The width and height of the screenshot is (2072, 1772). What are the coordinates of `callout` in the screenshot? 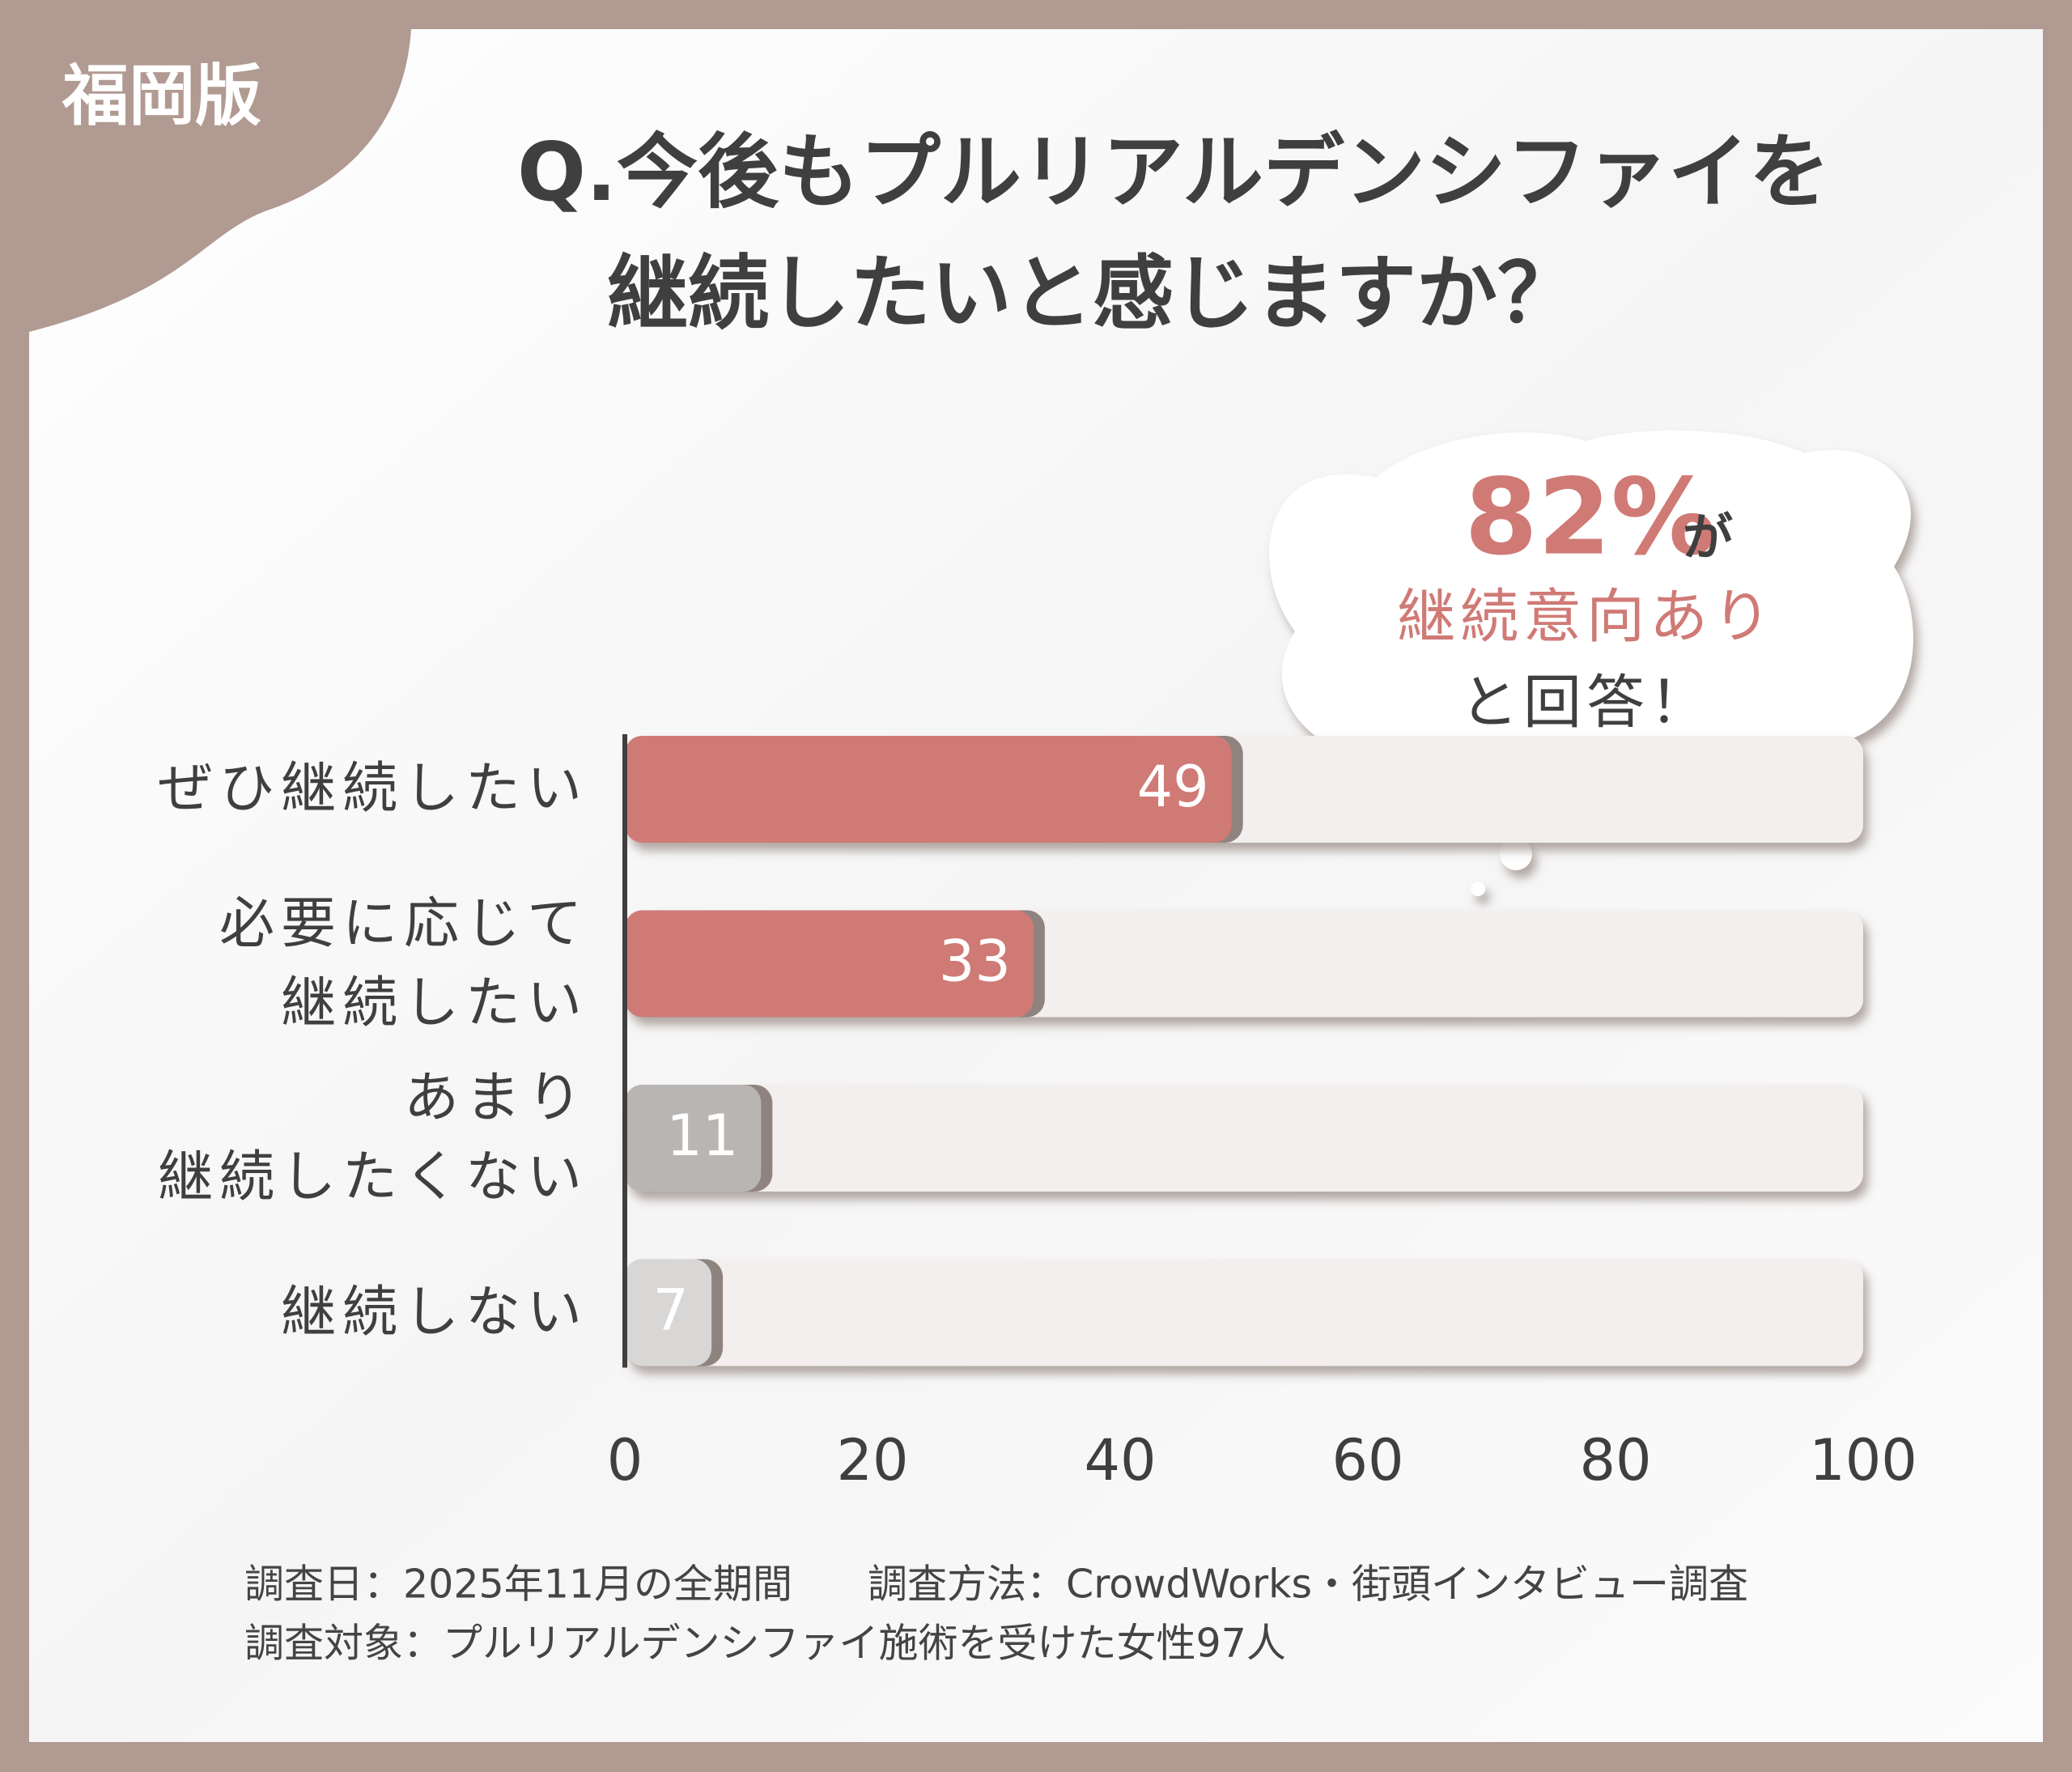 It's located at (1591, 663).